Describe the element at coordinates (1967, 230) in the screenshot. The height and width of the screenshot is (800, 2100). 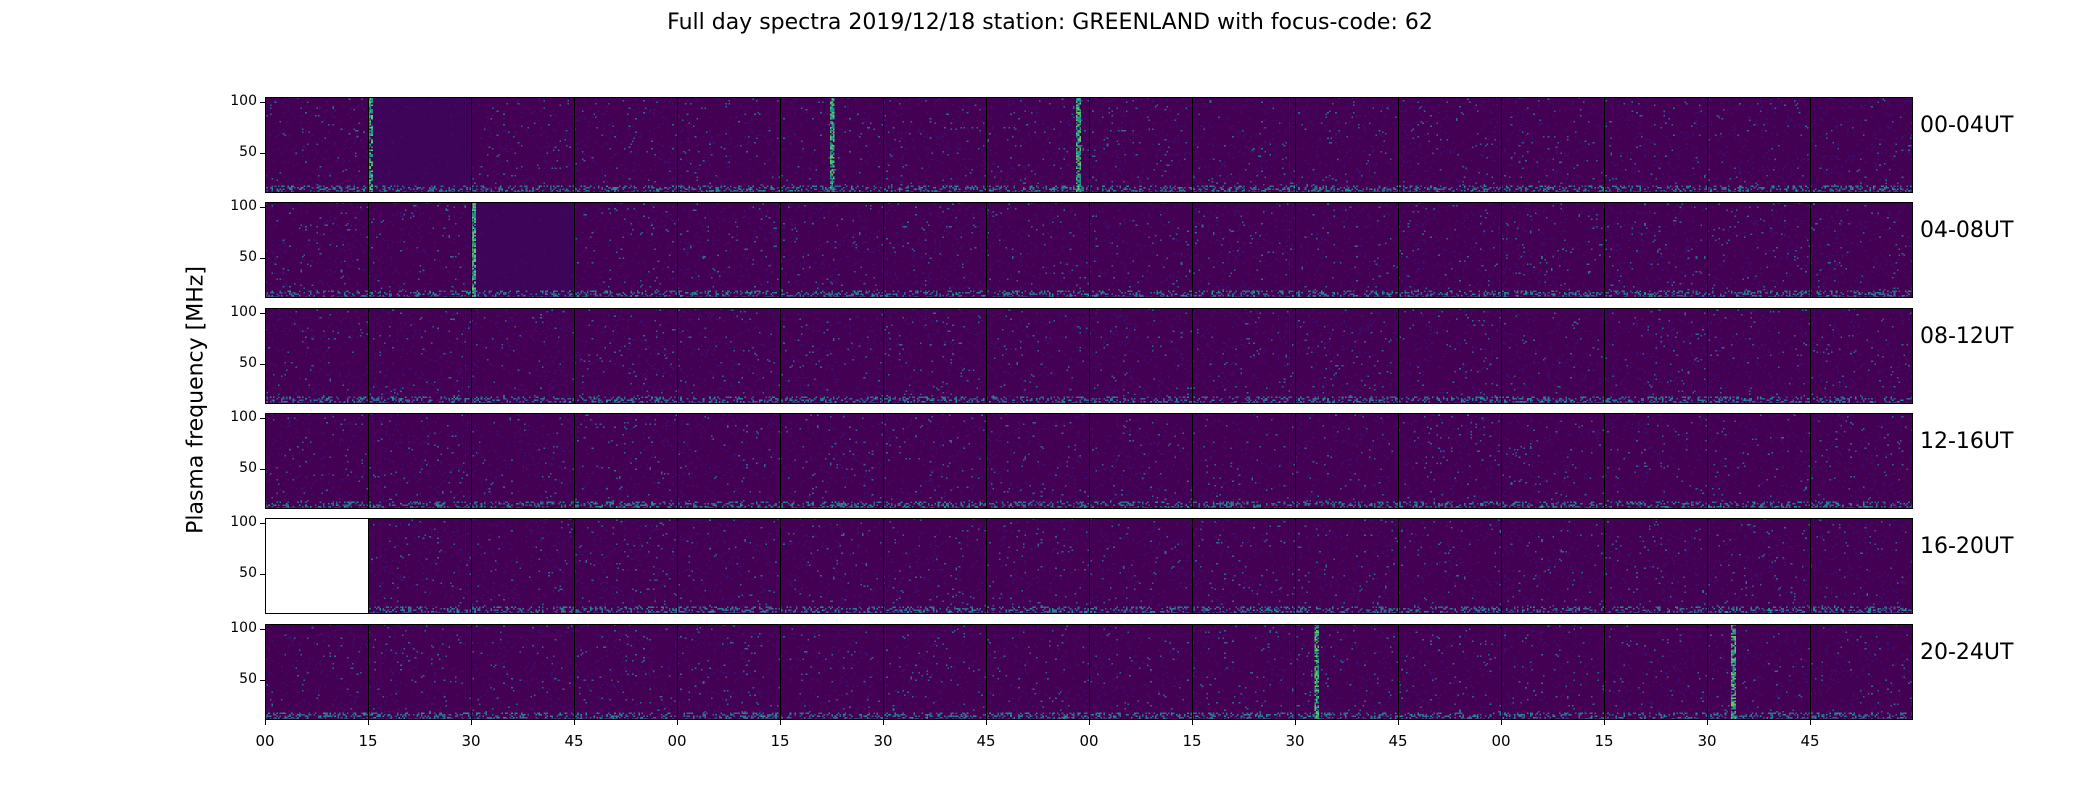
I see `row-time-label: 04-08UT` at that location.